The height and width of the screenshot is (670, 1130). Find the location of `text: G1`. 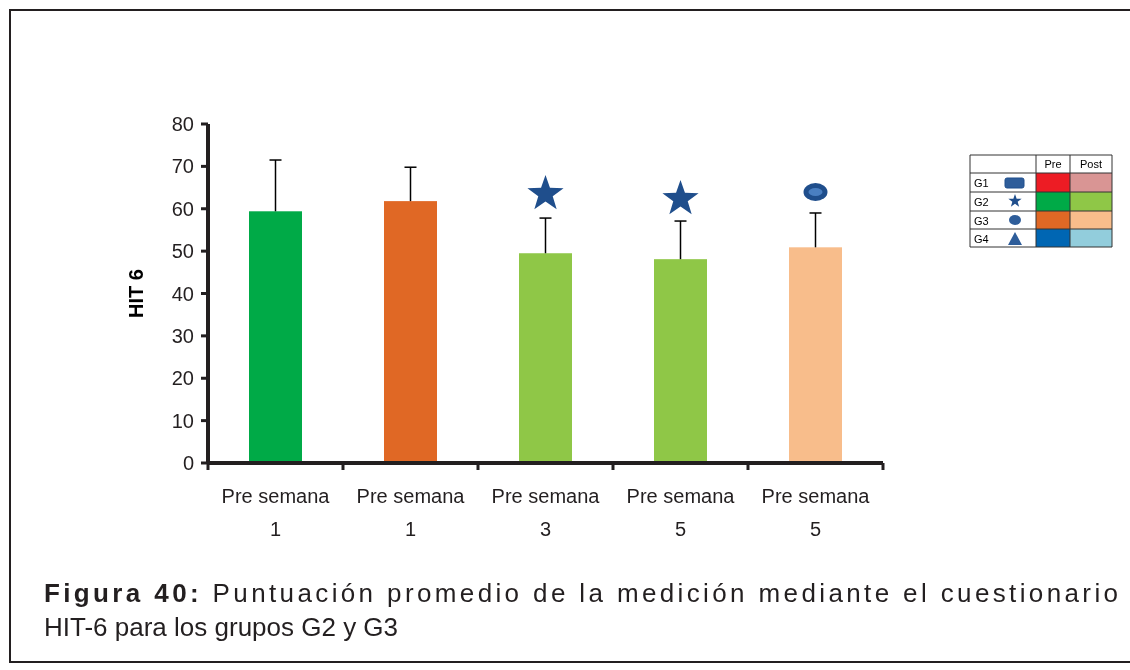

text: G1 is located at coordinates (981, 183).